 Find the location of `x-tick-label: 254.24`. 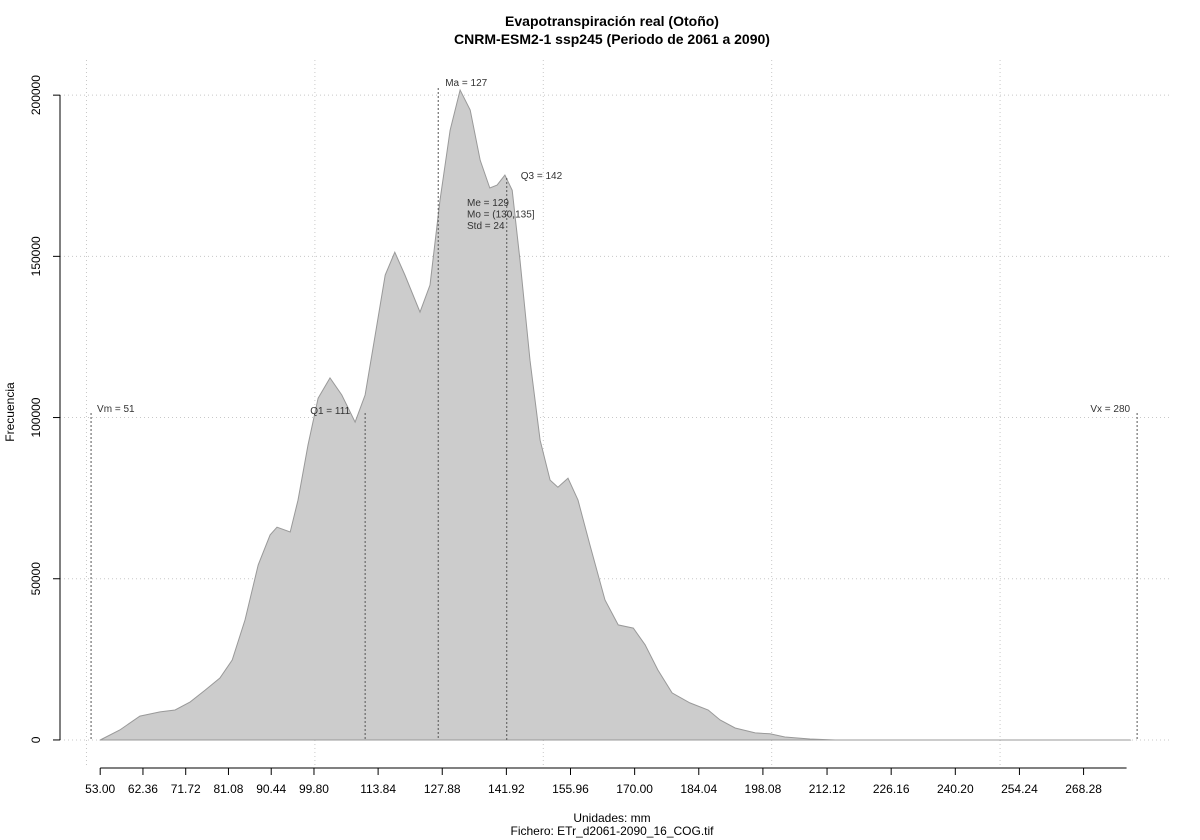

x-tick-label: 254.24 is located at coordinates (1019, 789).